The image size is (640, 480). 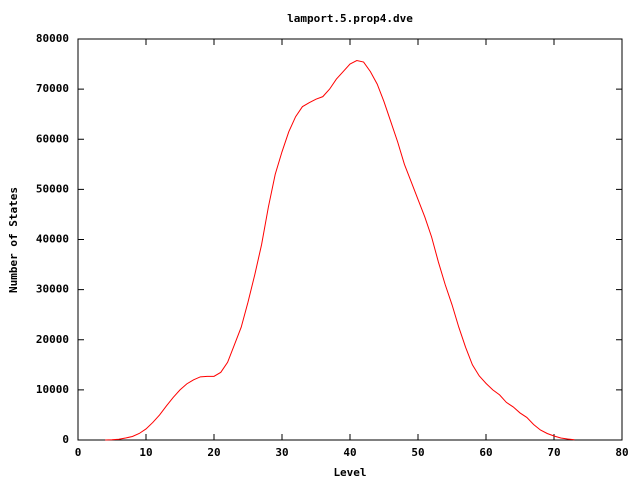 I want to click on x-tick-label: 10, so click(x=145, y=452).